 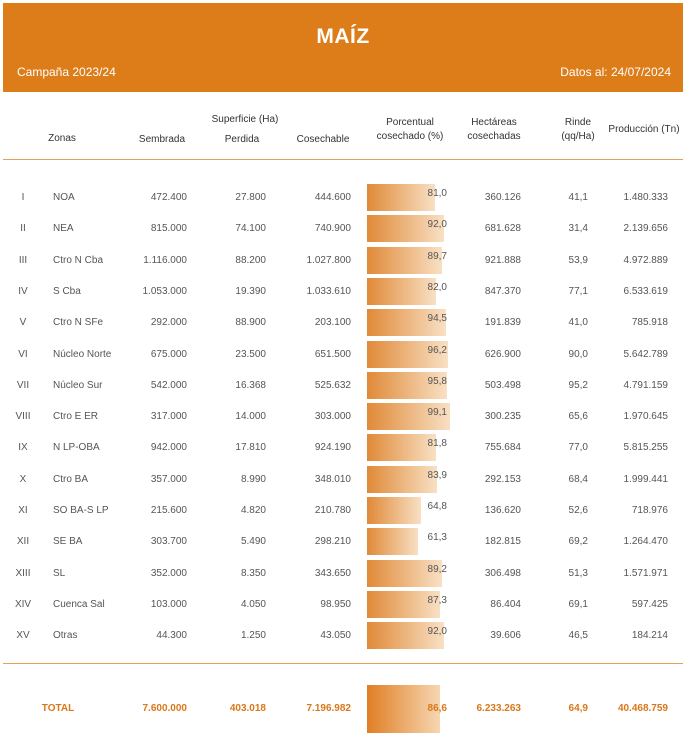 What do you see at coordinates (505, 604) in the screenshot?
I see `hectareas-value: 86.404` at bounding box center [505, 604].